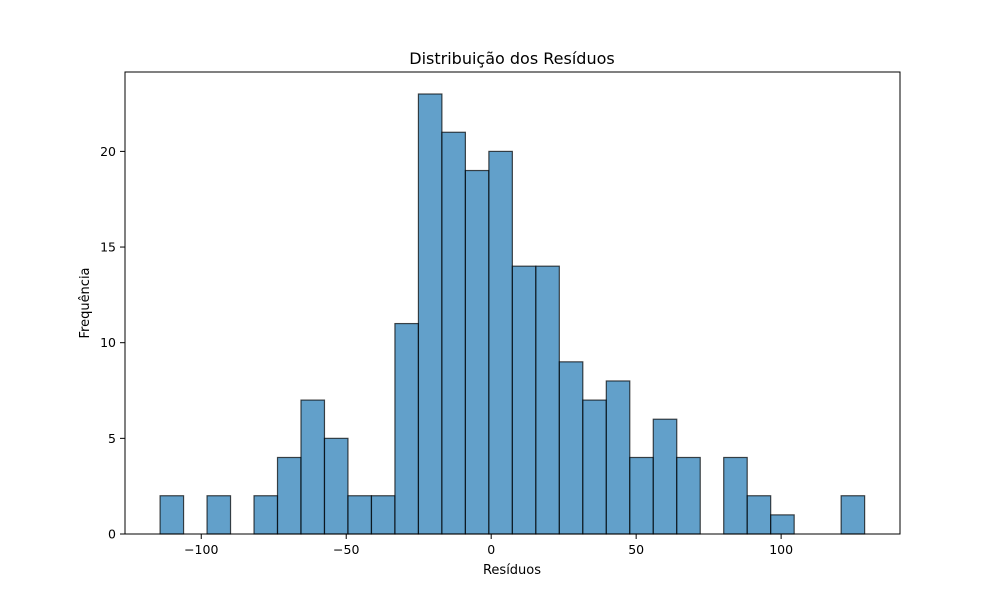 The height and width of the screenshot is (600, 1000). Describe the element at coordinates (112, 534) in the screenshot. I see `y-tick-label: 0` at that location.